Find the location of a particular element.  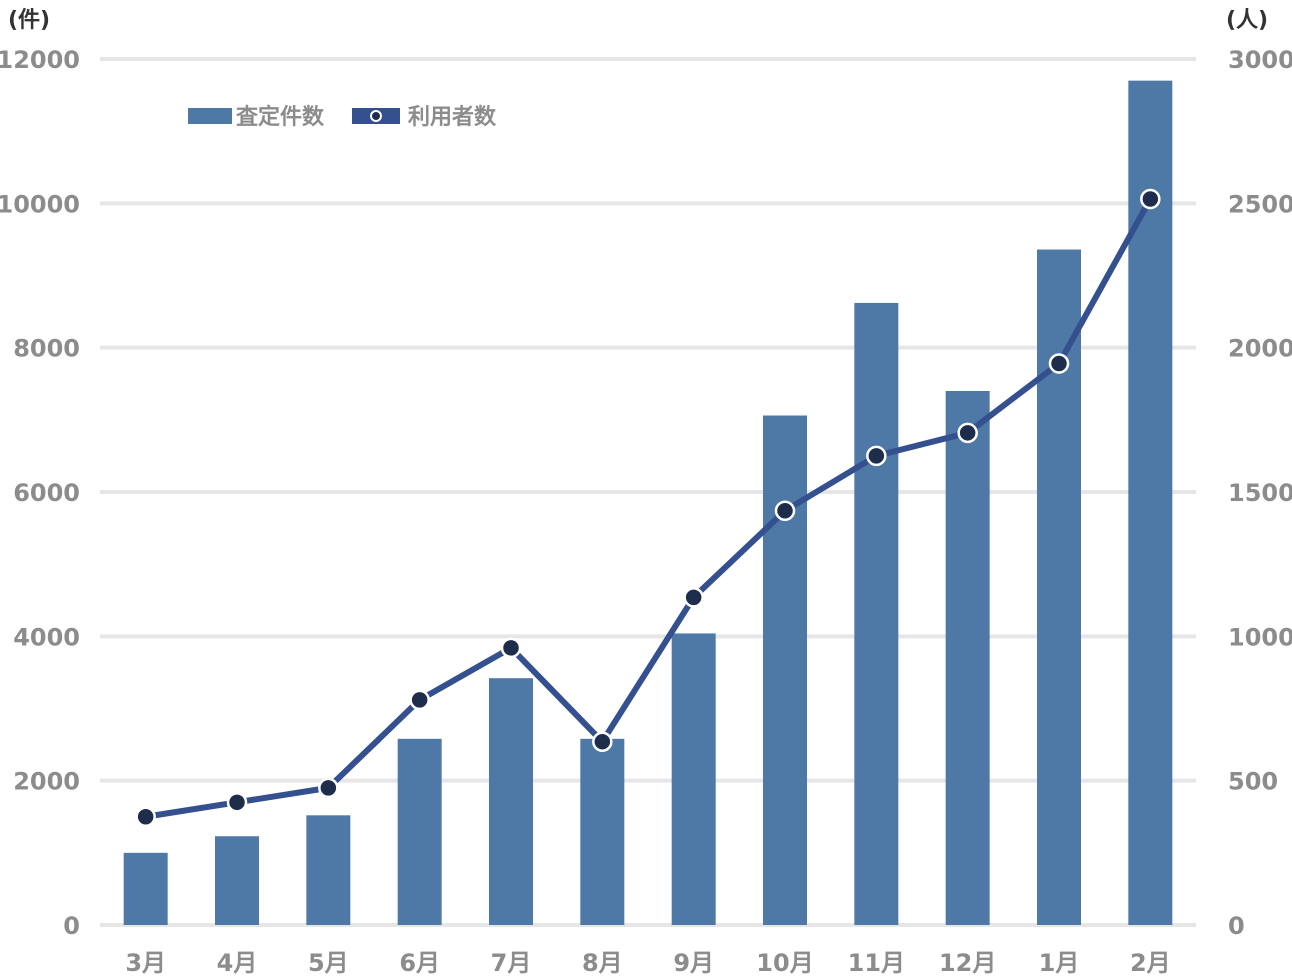

x-tick-label: 8月 is located at coordinates (602, 963).